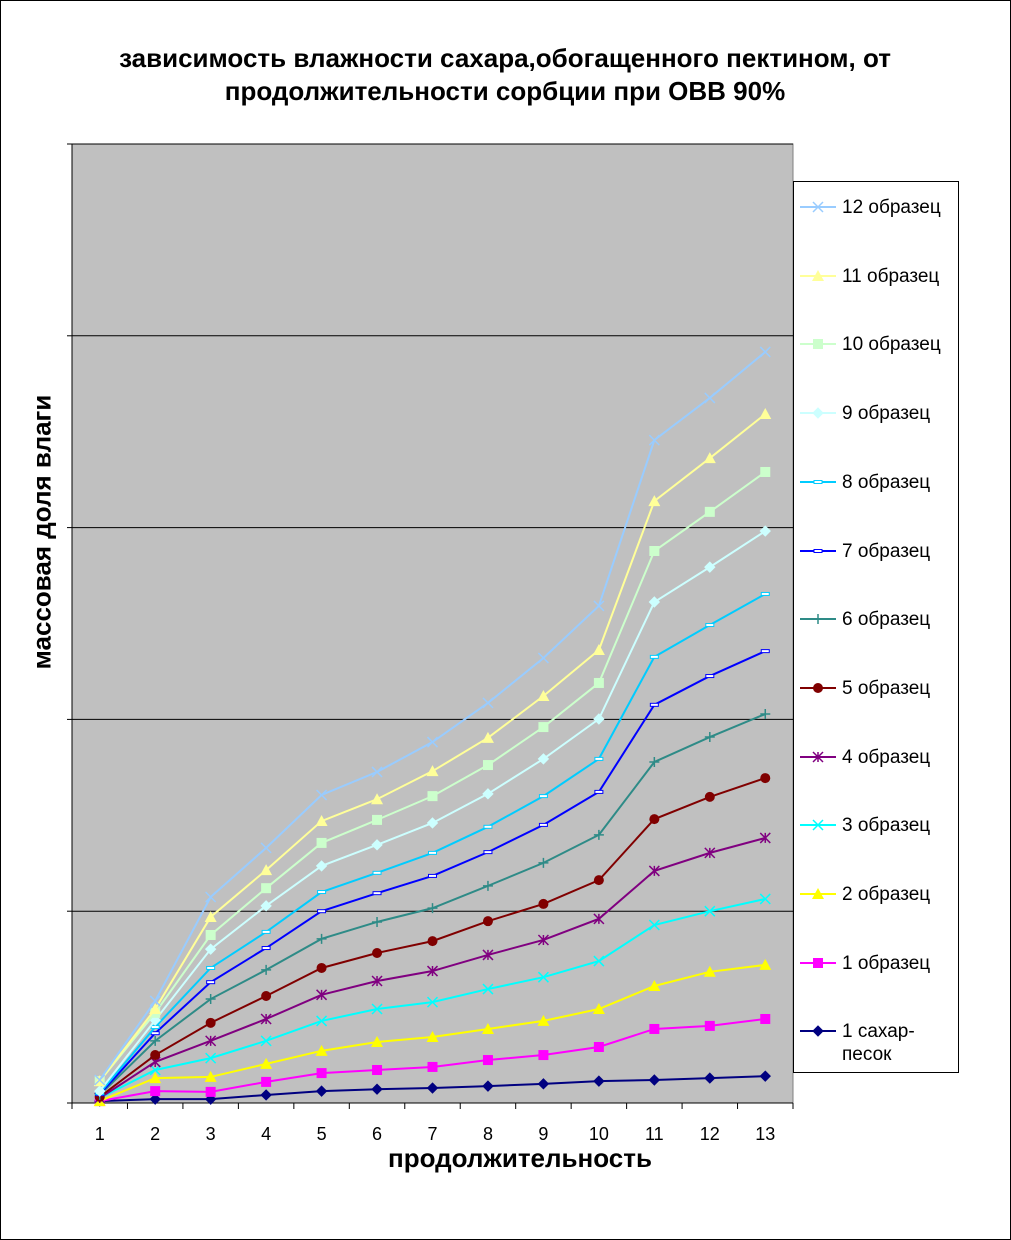 This screenshot has height=1240, width=1011. Describe the element at coordinates (886, 620) in the screenshot. I see `legend-label: 6 образец` at that location.